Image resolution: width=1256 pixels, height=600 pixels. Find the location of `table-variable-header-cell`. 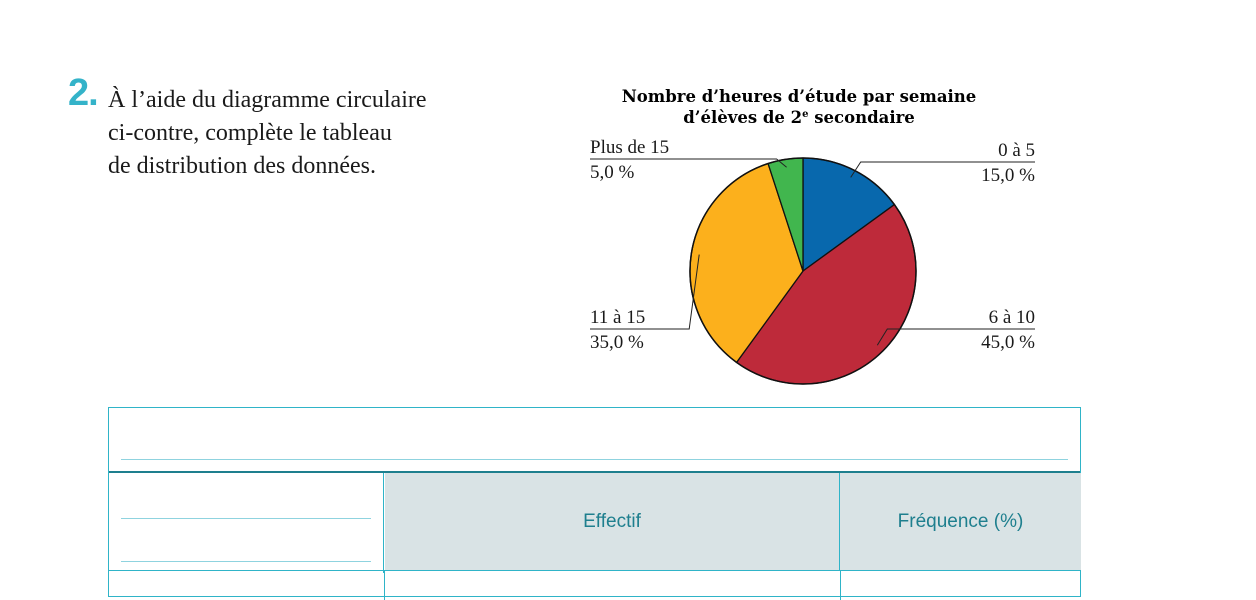

table-variable-header-cell is located at coordinates (246, 523).